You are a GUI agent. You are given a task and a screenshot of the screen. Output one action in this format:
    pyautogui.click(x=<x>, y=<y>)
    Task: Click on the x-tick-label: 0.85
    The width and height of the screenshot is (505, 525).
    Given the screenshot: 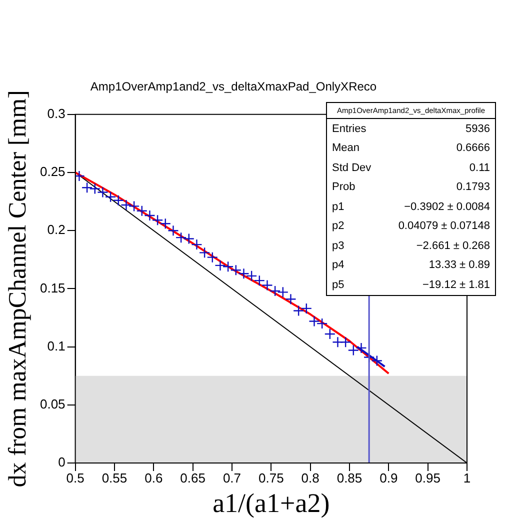 What is the action you would take?
    pyautogui.click(x=349, y=478)
    